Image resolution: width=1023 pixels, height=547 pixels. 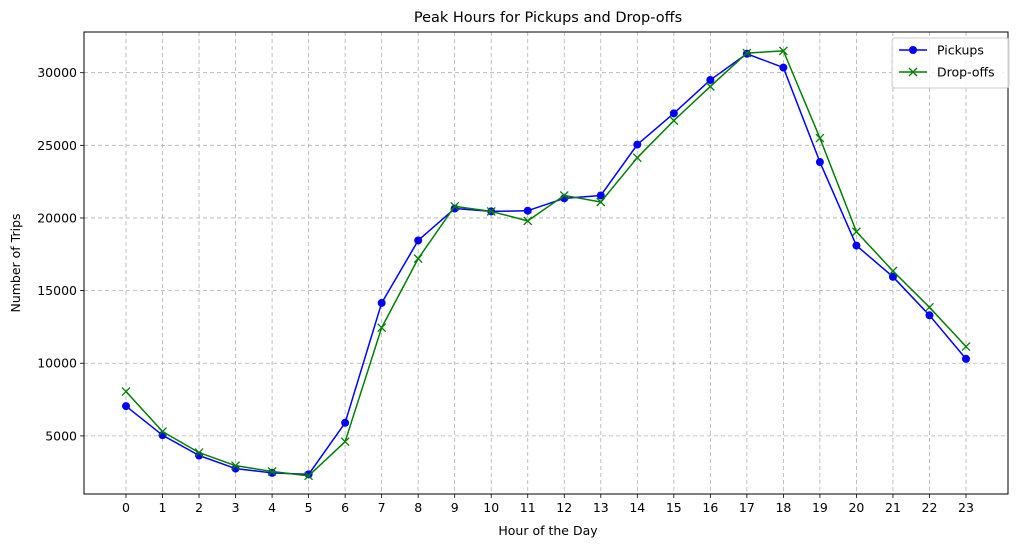 I want to click on x-tick-label: 1, so click(x=163, y=507).